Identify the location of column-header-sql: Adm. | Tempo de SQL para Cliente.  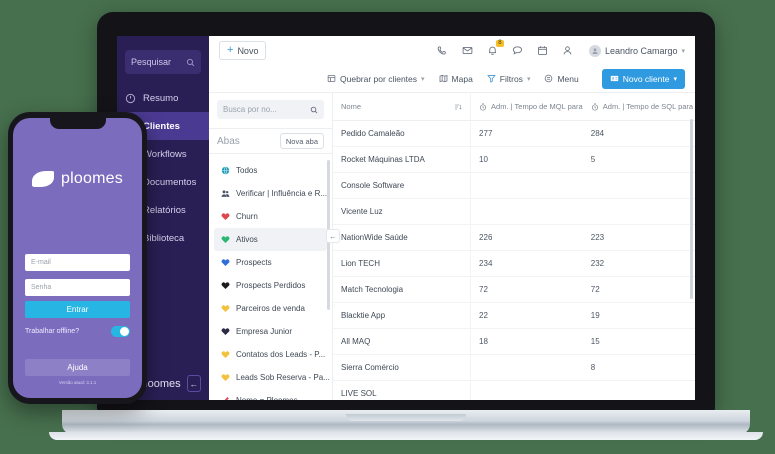
(638, 107).